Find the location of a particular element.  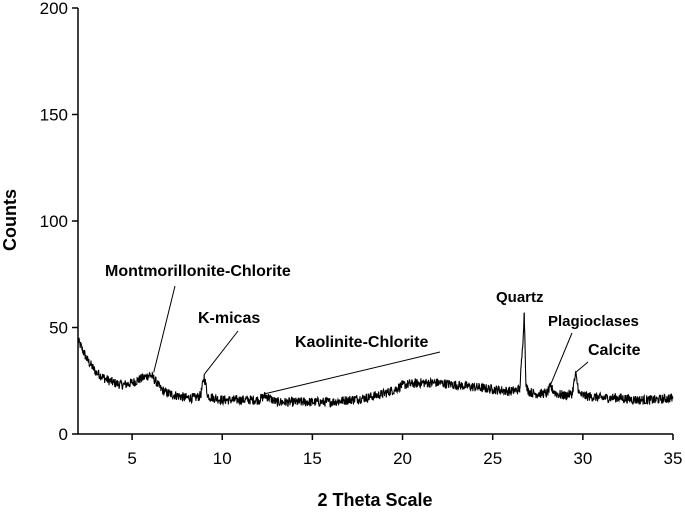

y-tick-label: 100 is located at coordinates (54, 221).